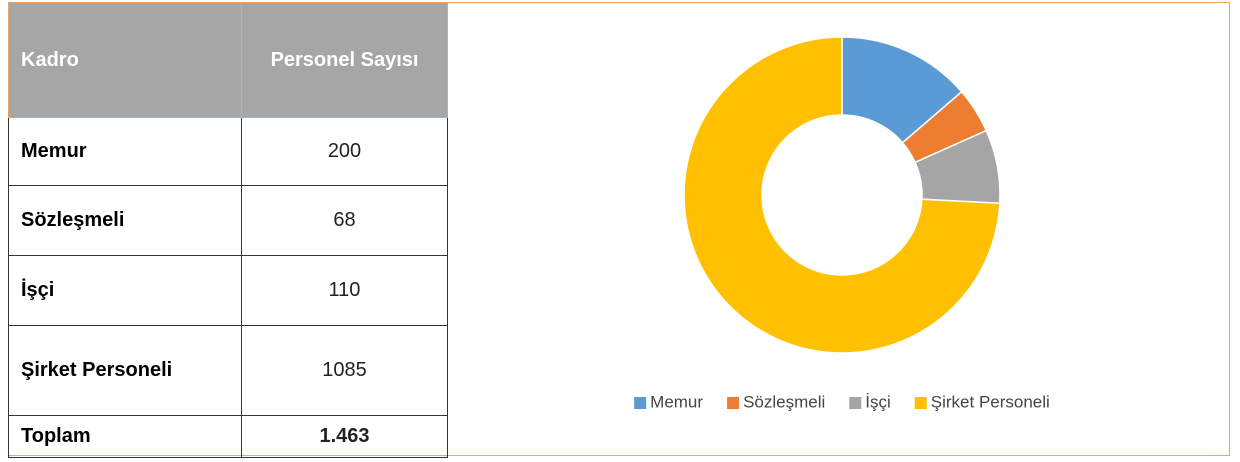 This screenshot has height=462, width=1240. Describe the element at coordinates (125, 151) in the screenshot. I see `cell: Memur` at that location.